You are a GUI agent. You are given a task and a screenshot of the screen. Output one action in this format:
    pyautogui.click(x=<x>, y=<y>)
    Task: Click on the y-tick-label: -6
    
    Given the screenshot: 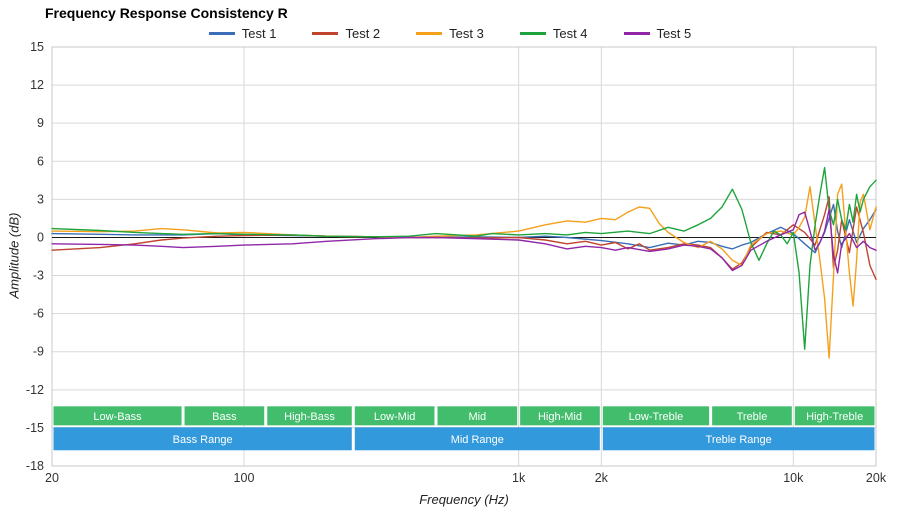 What is the action you would take?
    pyautogui.click(x=38, y=314)
    